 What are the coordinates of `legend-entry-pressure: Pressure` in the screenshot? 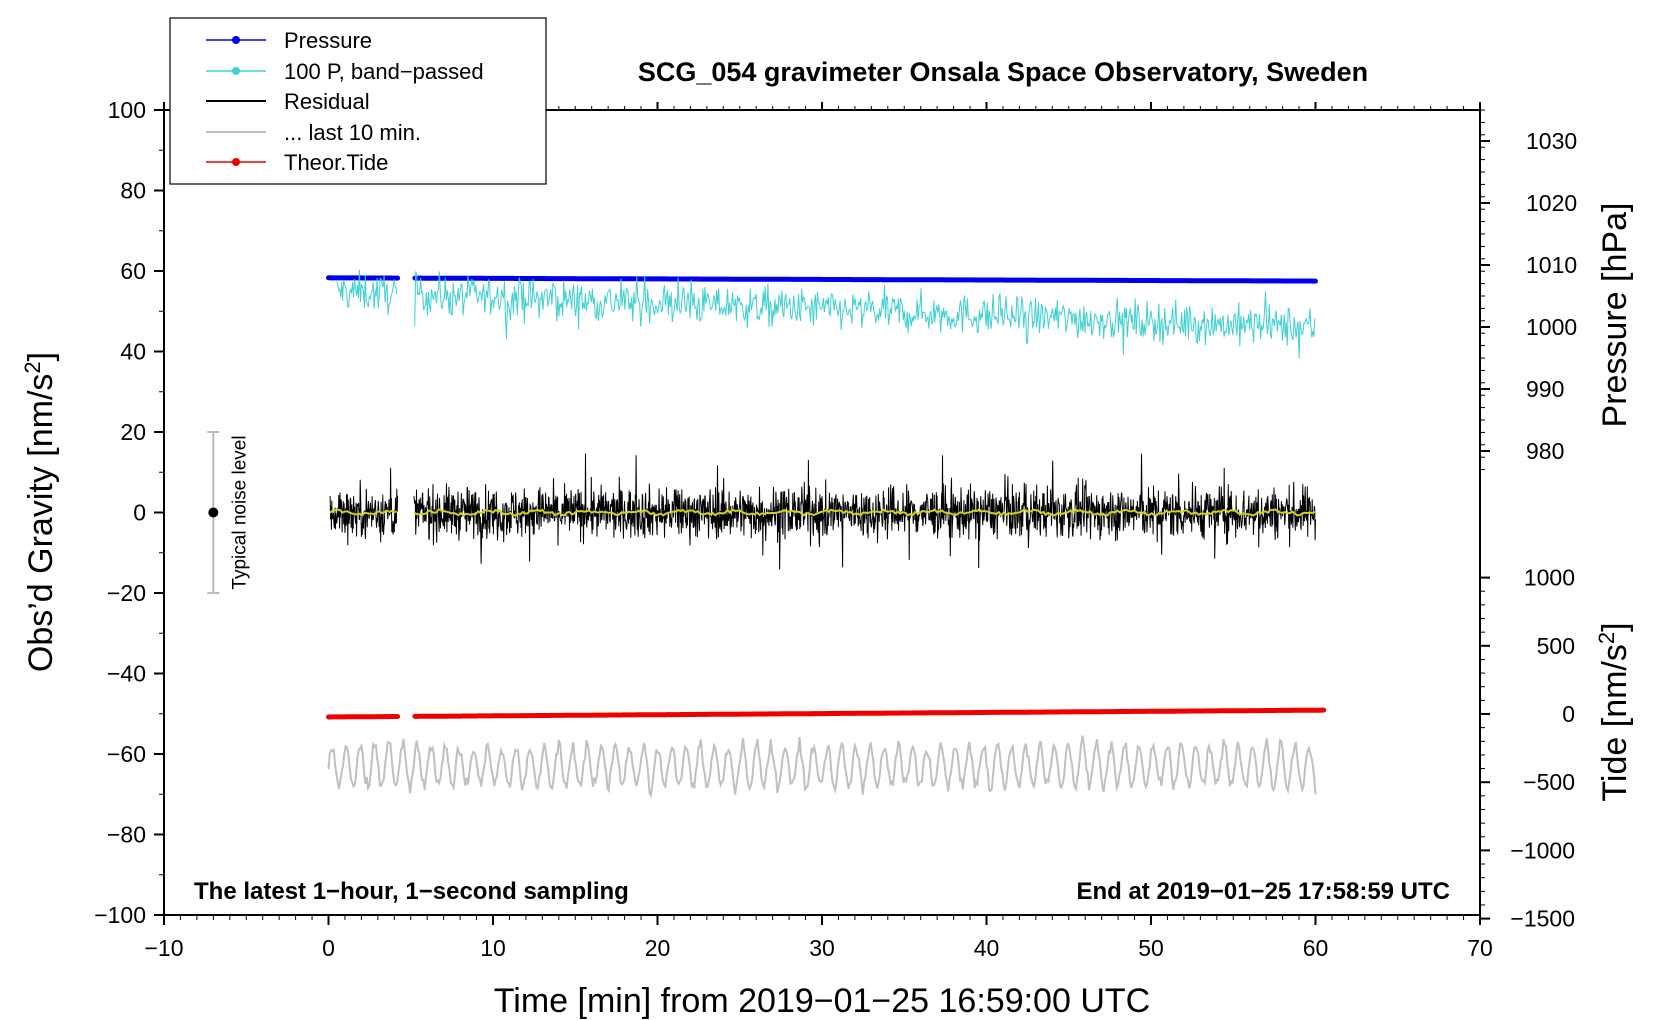 It's located at (289, 40).